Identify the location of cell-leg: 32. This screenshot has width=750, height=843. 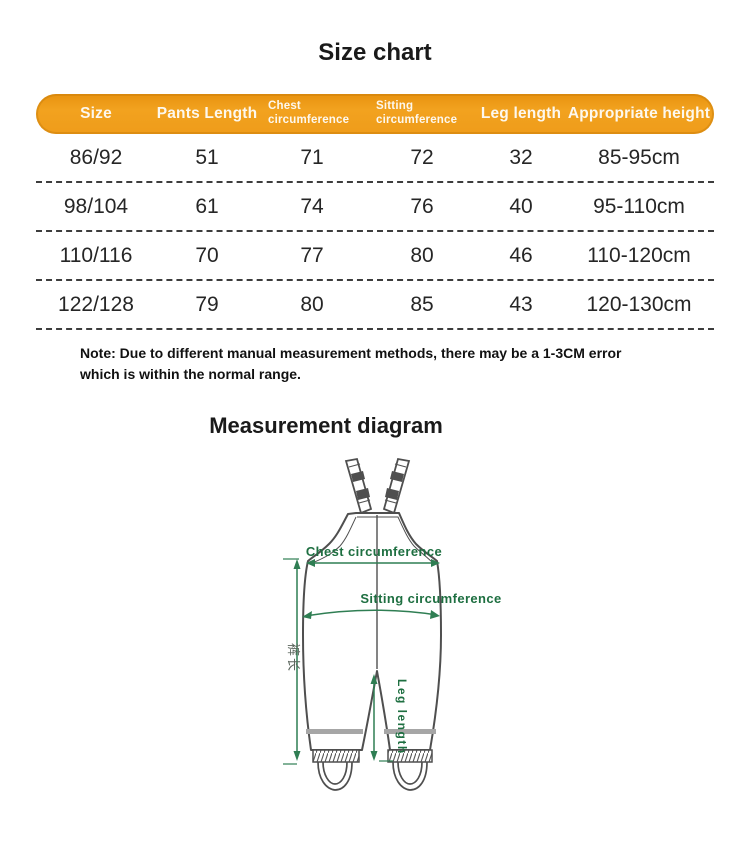
(521, 157).